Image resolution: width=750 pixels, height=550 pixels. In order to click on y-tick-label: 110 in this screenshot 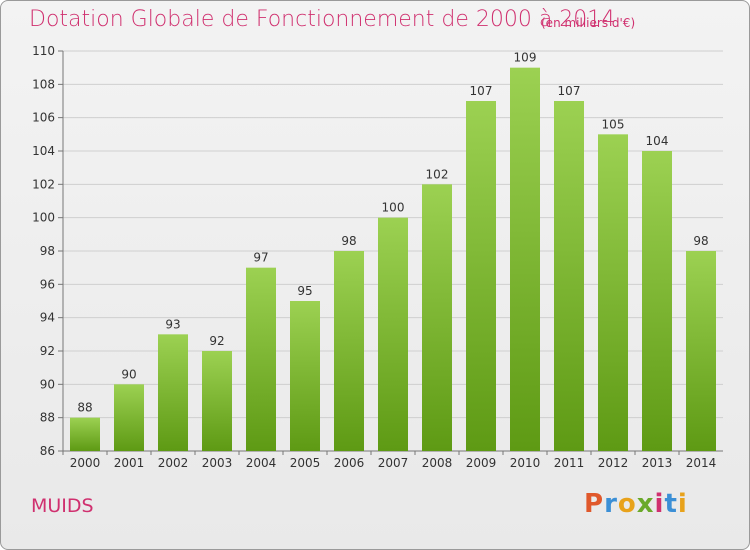, I will do `click(43, 51)`.